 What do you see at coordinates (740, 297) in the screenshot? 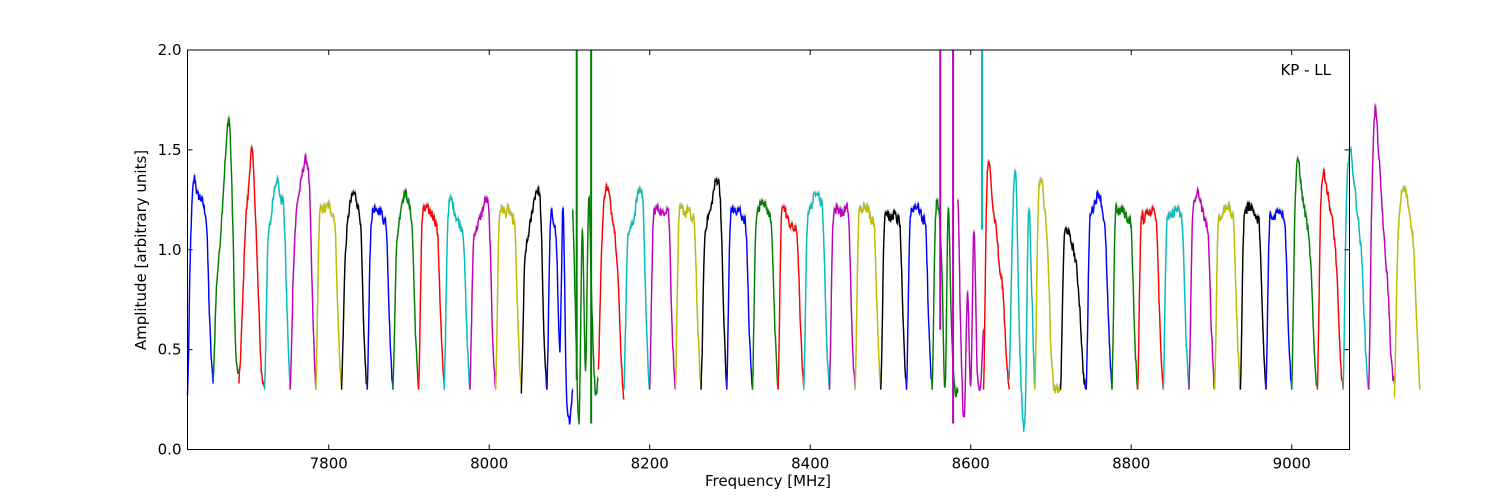
I see `channel-22-line` at bounding box center [740, 297].